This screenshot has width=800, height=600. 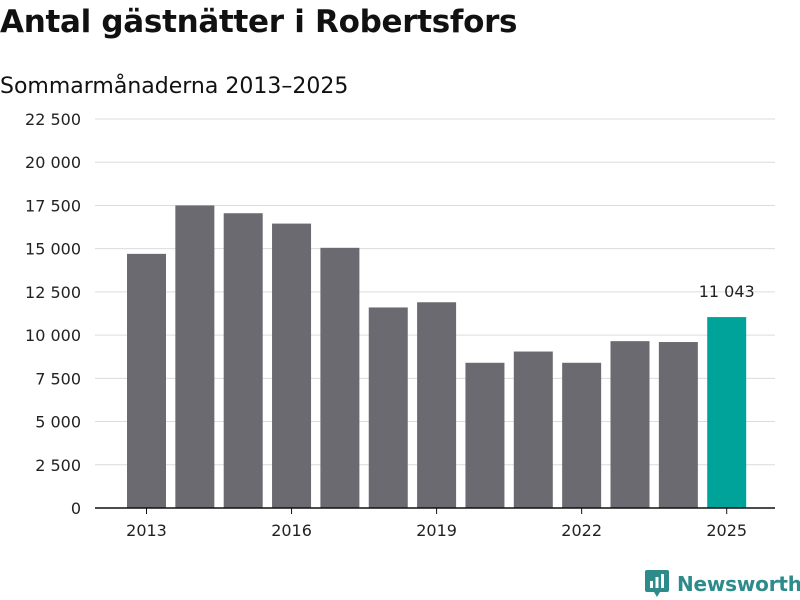 I want to click on x-axis-tick-labels: 2013 2016 2019 2022 2025, so click(x=436, y=524).